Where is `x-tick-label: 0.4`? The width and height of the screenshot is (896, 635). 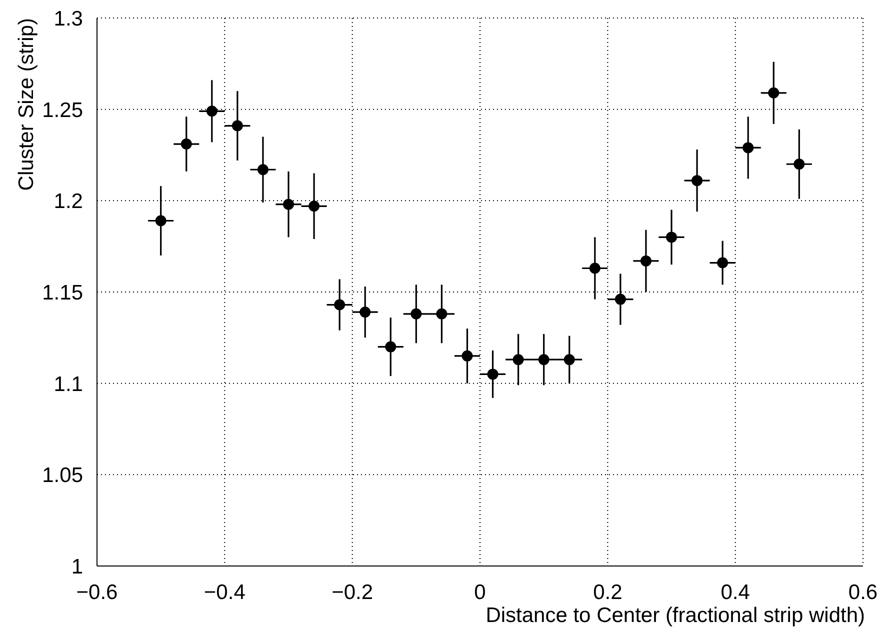
x-tick-label: 0.4 is located at coordinates (735, 592).